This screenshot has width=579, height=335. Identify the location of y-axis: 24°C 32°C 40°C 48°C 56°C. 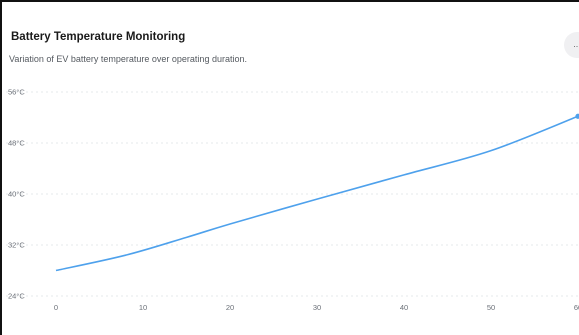
(16, 194).